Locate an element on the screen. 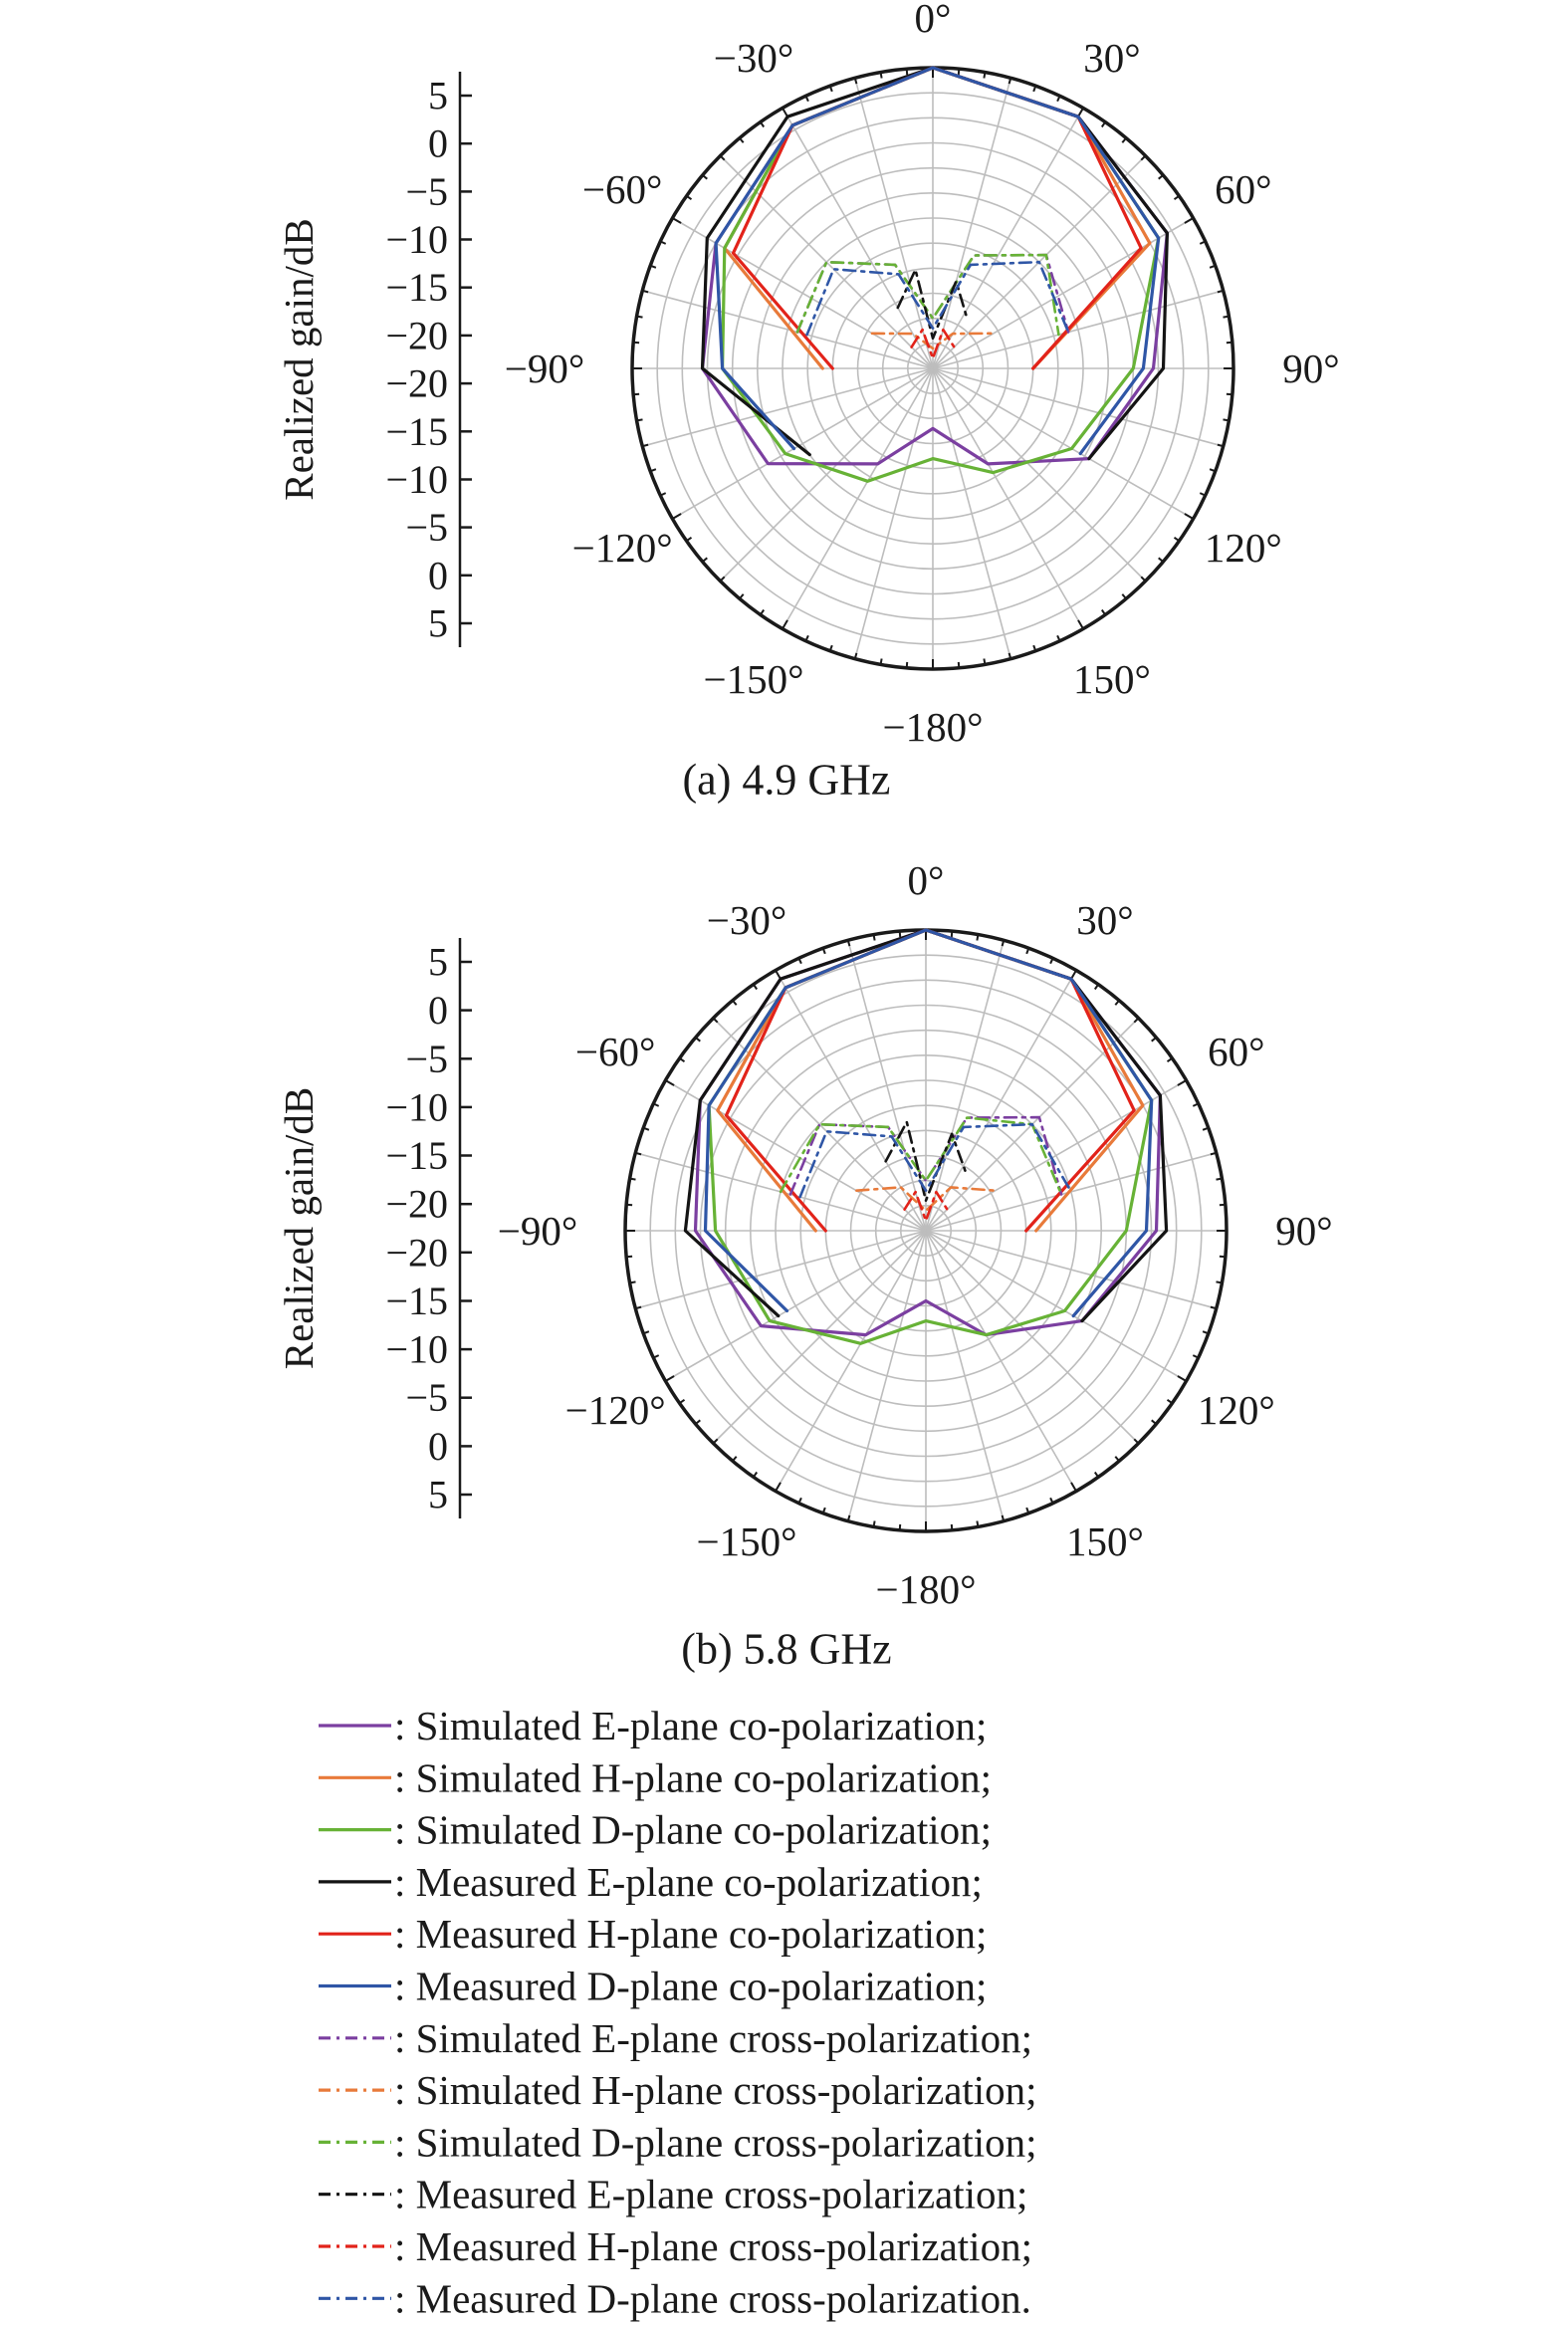  legend-label: : Simulated E-plane cross-polarization; is located at coordinates (713, 2038).